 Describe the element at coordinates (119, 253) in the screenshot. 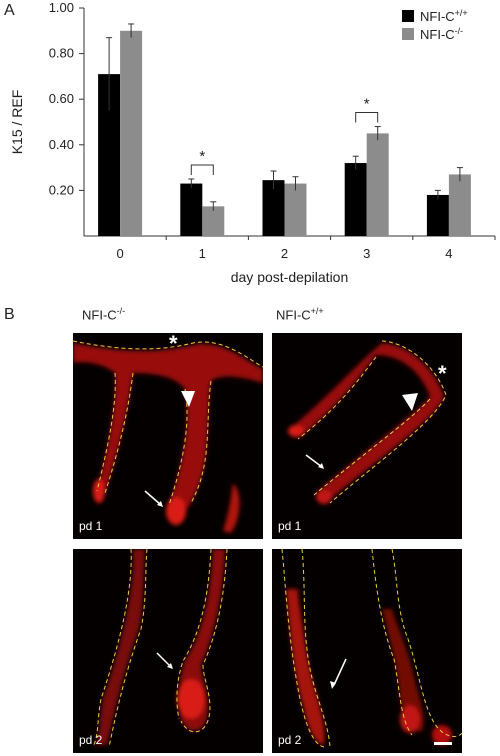

I see `x-tick-label: 0` at that location.